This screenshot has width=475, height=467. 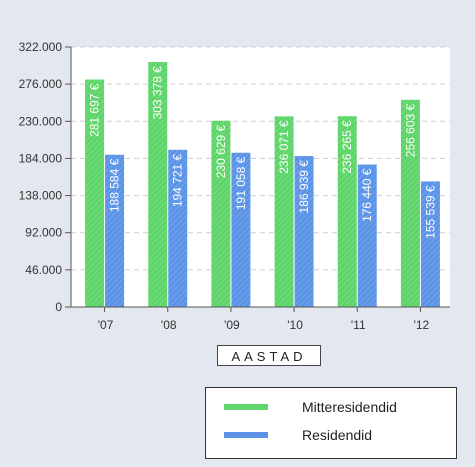 What do you see at coordinates (358, 325) in the screenshot?
I see `x-tick-label: '11` at bounding box center [358, 325].